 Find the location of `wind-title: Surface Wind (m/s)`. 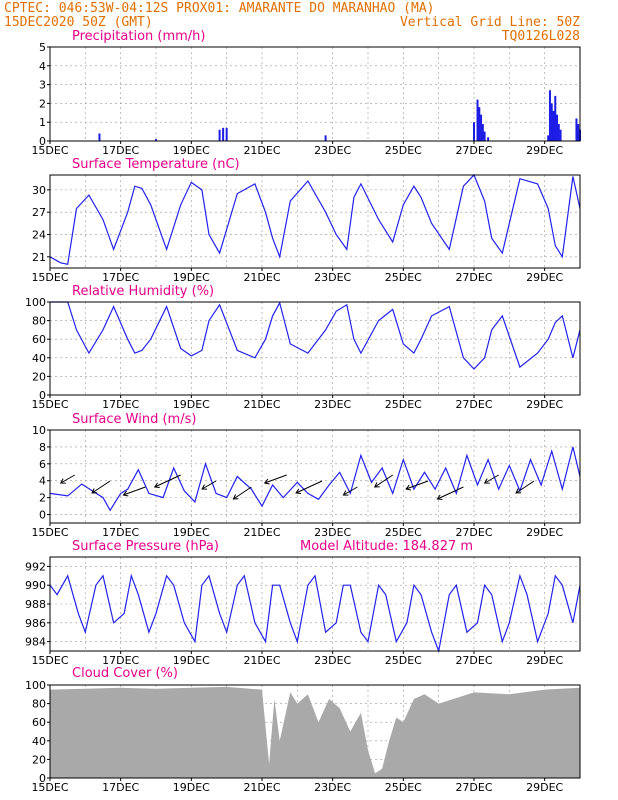

wind-title: Surface Wind (m/s) is located at coordinates (134, 419).